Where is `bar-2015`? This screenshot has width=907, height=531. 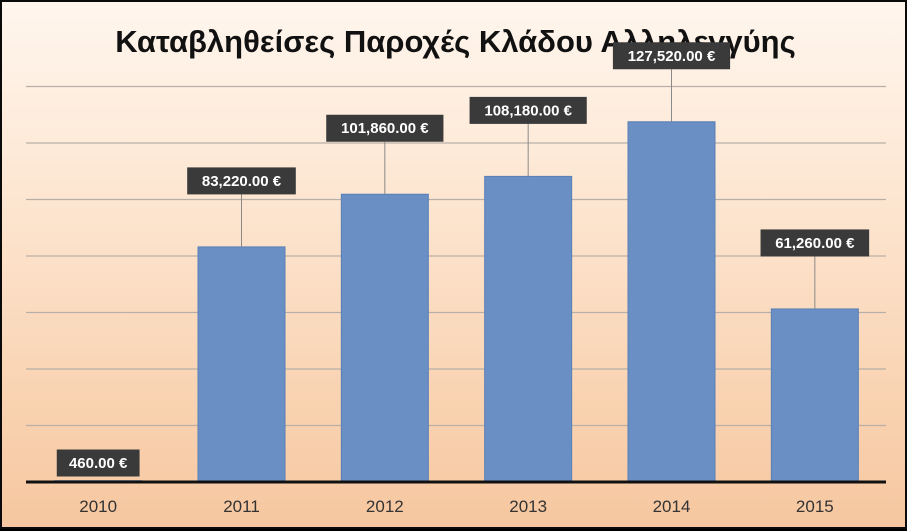 bar-2015 is located at coordinates (814, 395).